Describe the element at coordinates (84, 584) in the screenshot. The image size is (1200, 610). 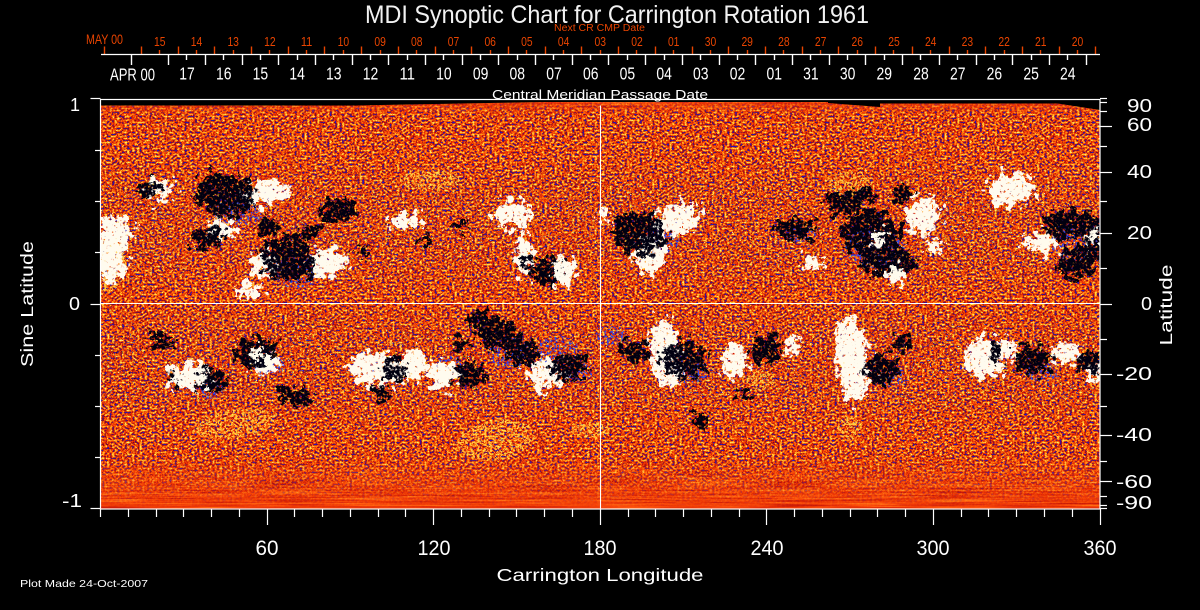
I see `svg-text: Plot Made 24-Oct-2007` at that location.